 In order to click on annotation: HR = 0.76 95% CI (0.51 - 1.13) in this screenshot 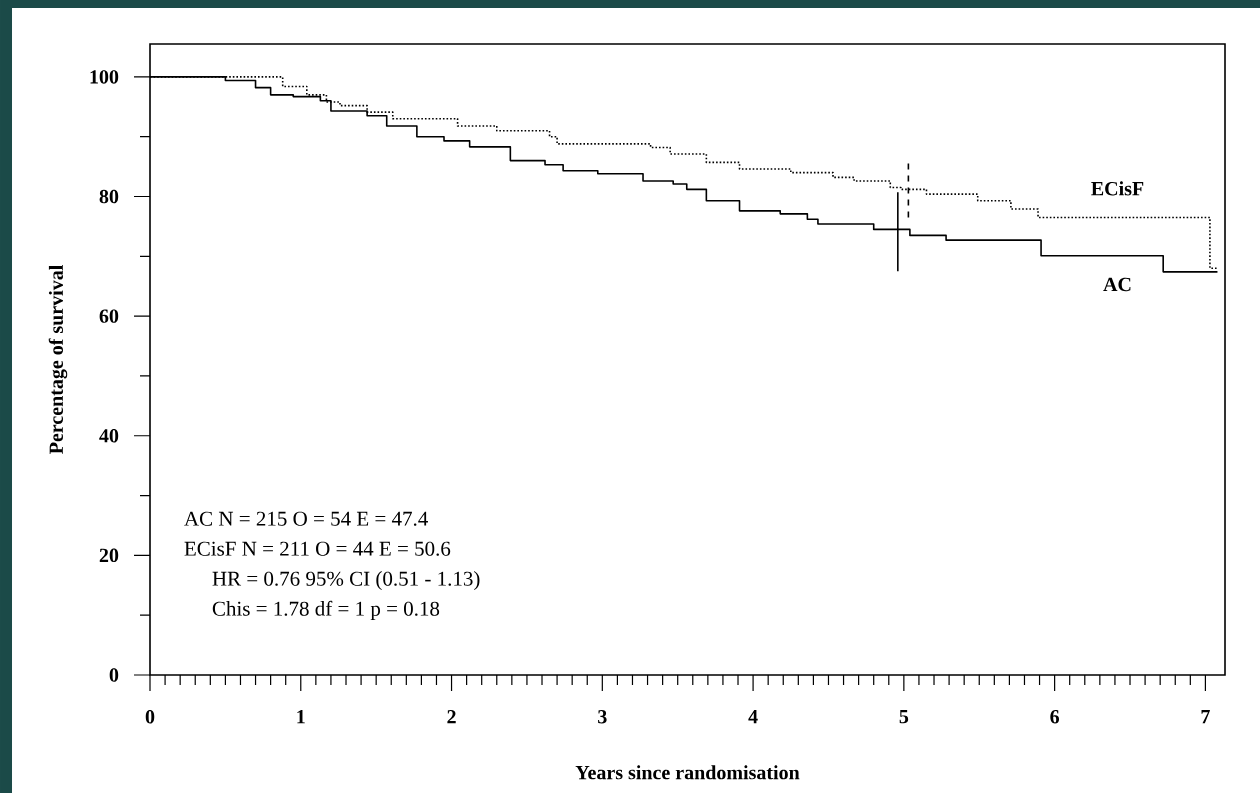, I will do `click(346, 581)`.